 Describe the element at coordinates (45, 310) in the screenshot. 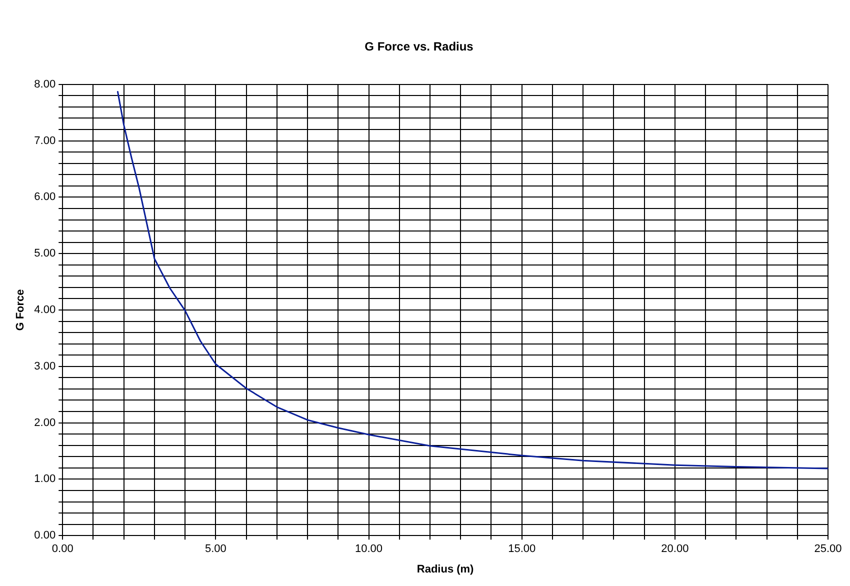

I see `y-tick-label: 4.00` at that location.